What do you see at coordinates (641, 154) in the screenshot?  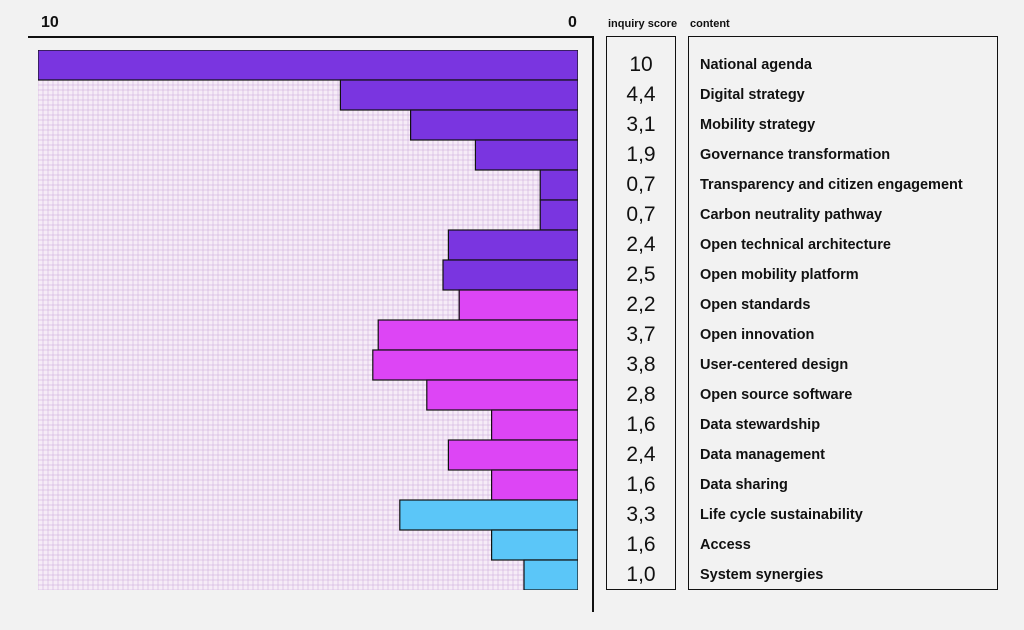 I see `score-value: 1,9` at bounding box center [641, 154].